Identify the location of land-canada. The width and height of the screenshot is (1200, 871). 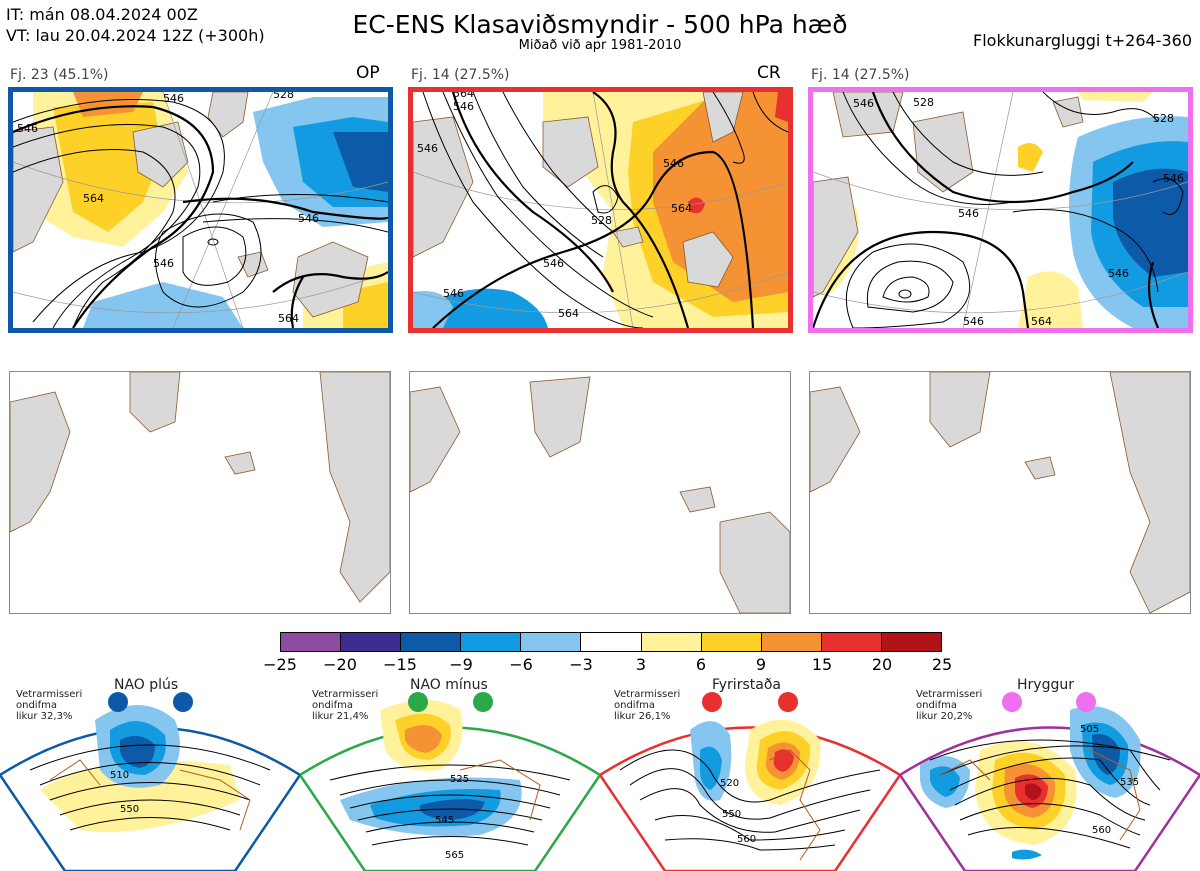
(160, 154).